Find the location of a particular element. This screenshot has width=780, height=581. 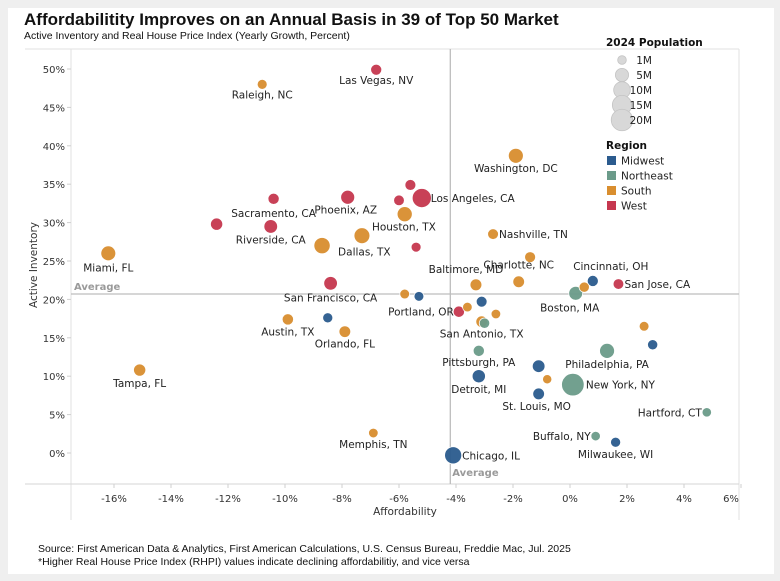

point-label: St. Louis, MO is located at coordinates (536, 407).